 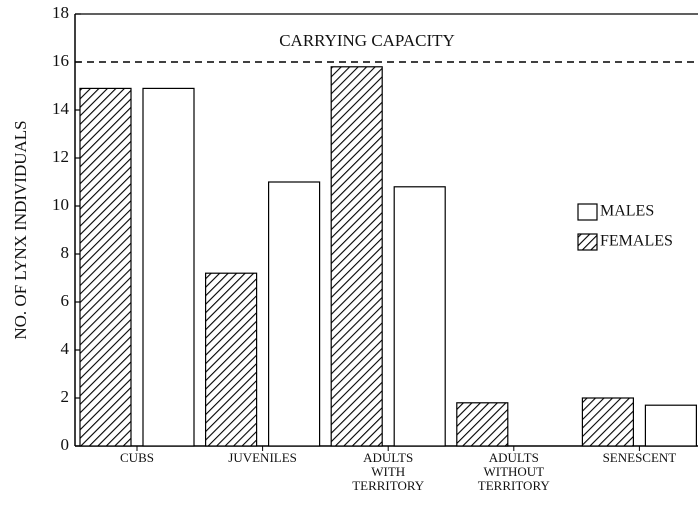 What do you see at coordinates (65, 348) in the screenshot?
I see `y-tick-label: 4` at bounding box center [65, 348].